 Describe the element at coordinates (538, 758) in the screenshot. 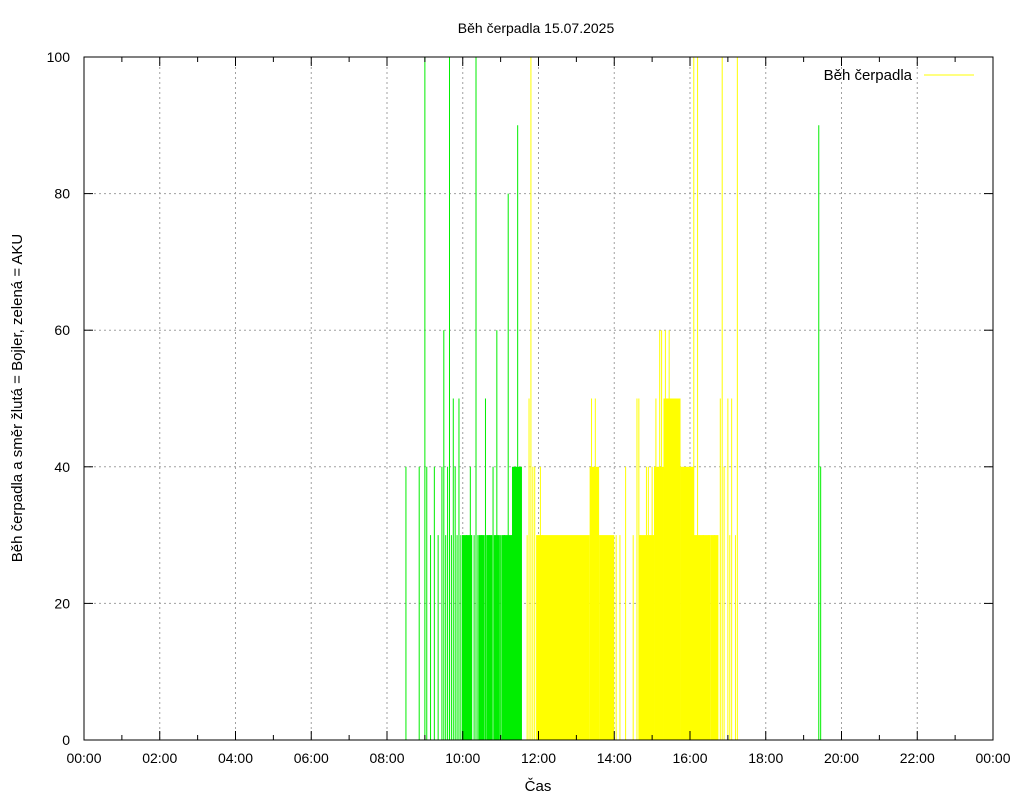

I see `x-tick-label: 12:00` at that location.